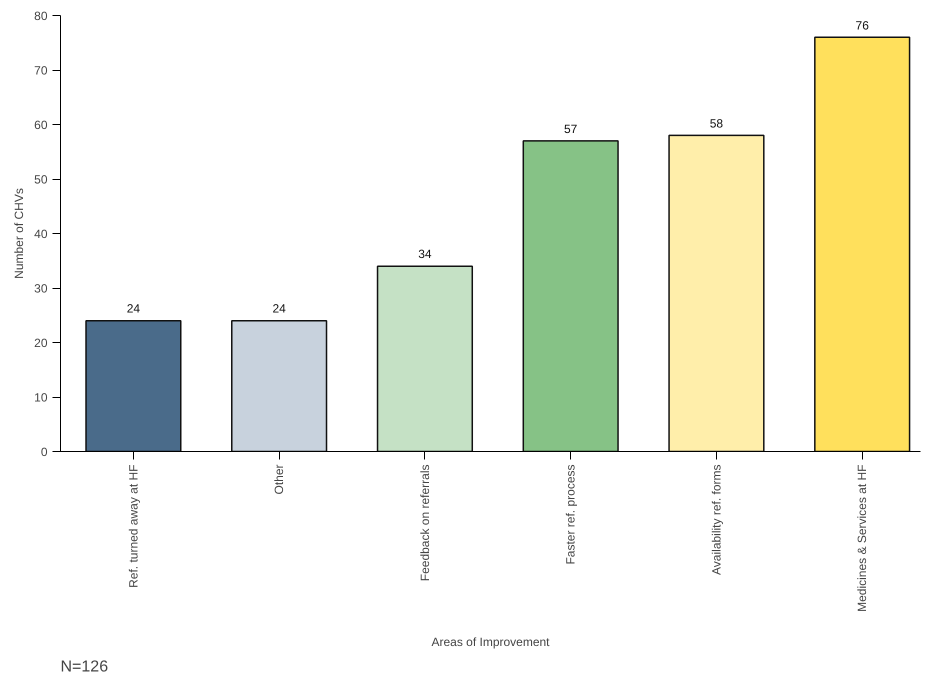 This screenshot has width=941, height=688. I want to click on y-tick-label: 20, so click(41, 343).